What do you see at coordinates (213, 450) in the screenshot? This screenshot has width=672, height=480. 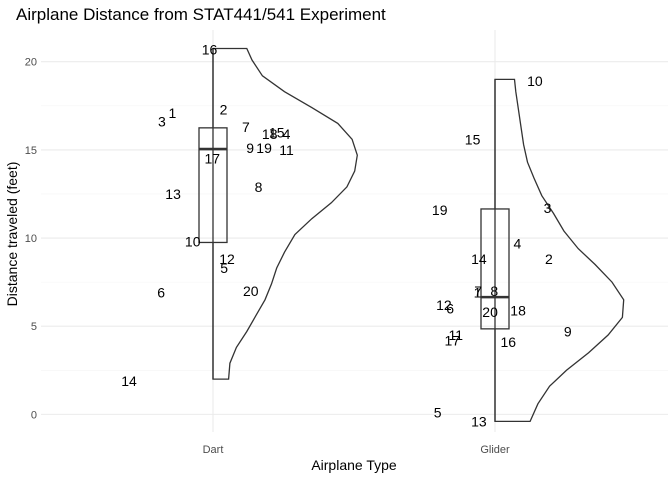 I see `x-tick-label: Dart` at bounding box center [213, 450].